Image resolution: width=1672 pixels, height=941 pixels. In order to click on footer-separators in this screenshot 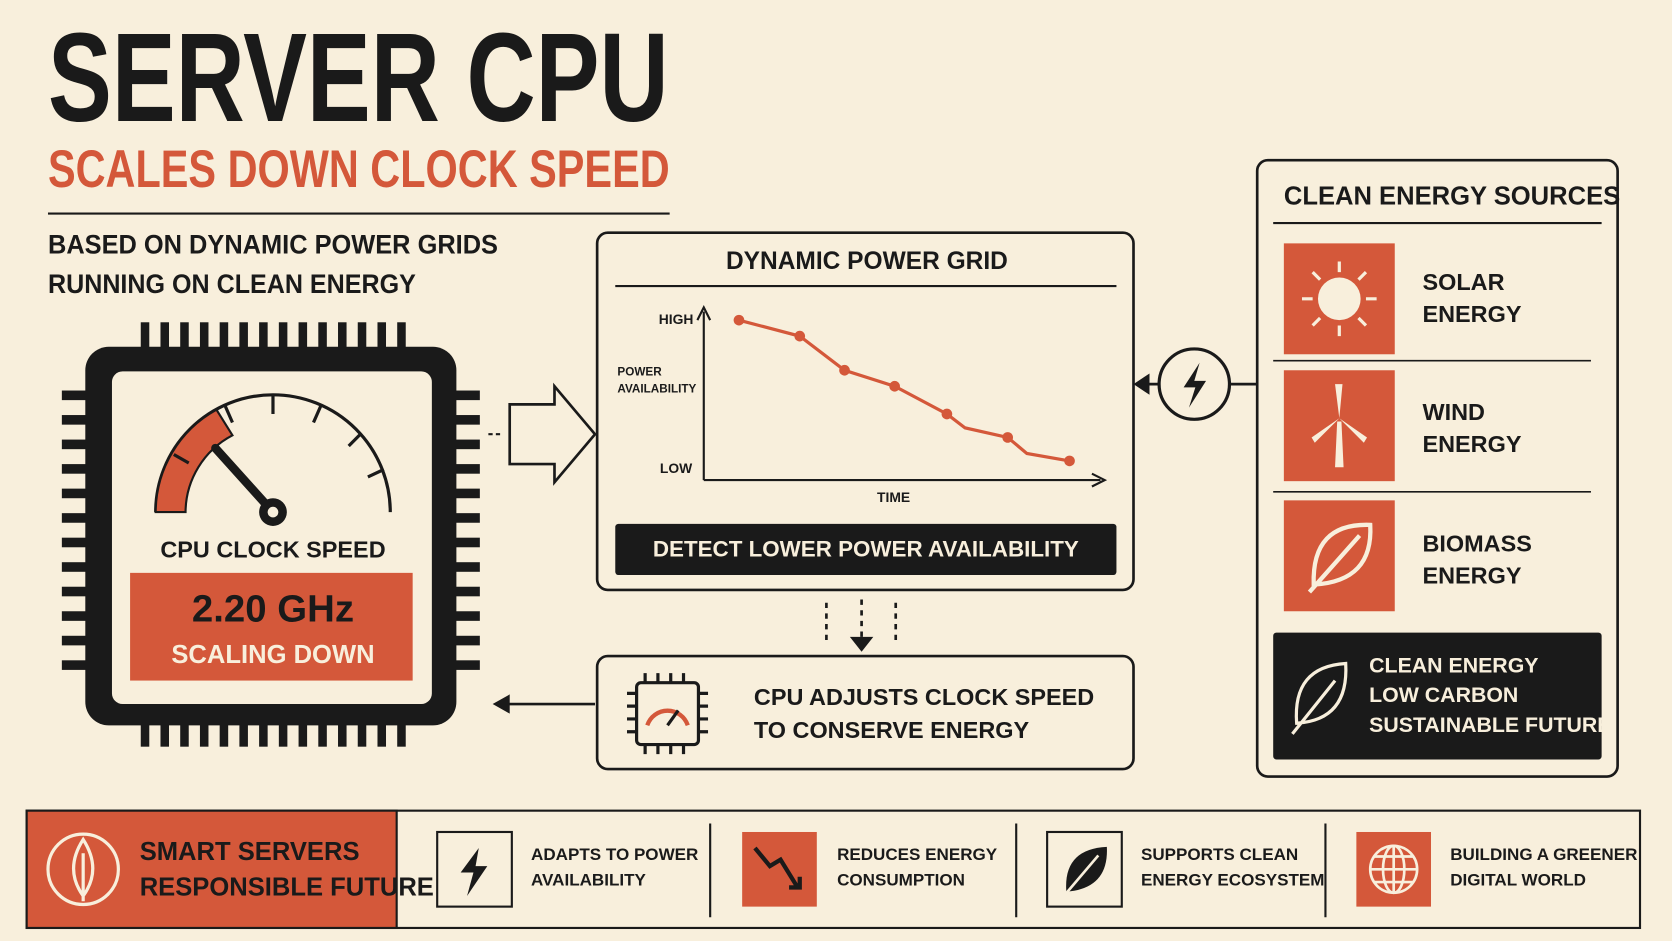, I will do `click(1018, 870)`.